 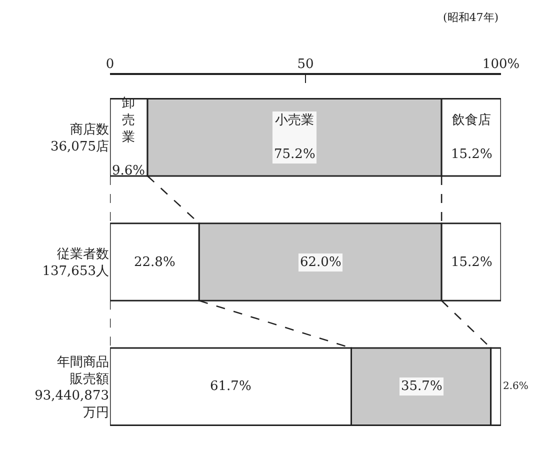 I want to click on x-tick-label: 0, so click(x=110, y=64).